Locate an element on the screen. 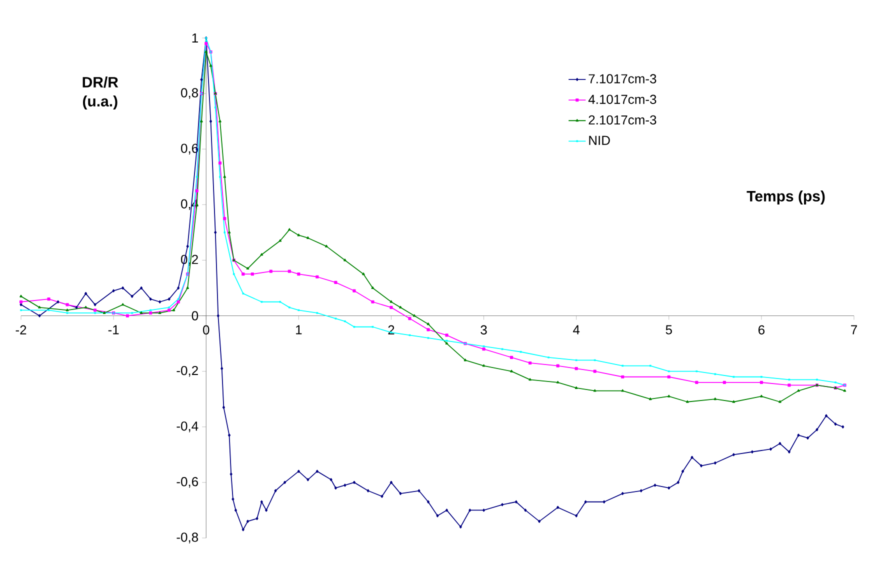 This screenshot has height=561, width=873. x-tick-label: -2 is located at coordinates (21, 329).